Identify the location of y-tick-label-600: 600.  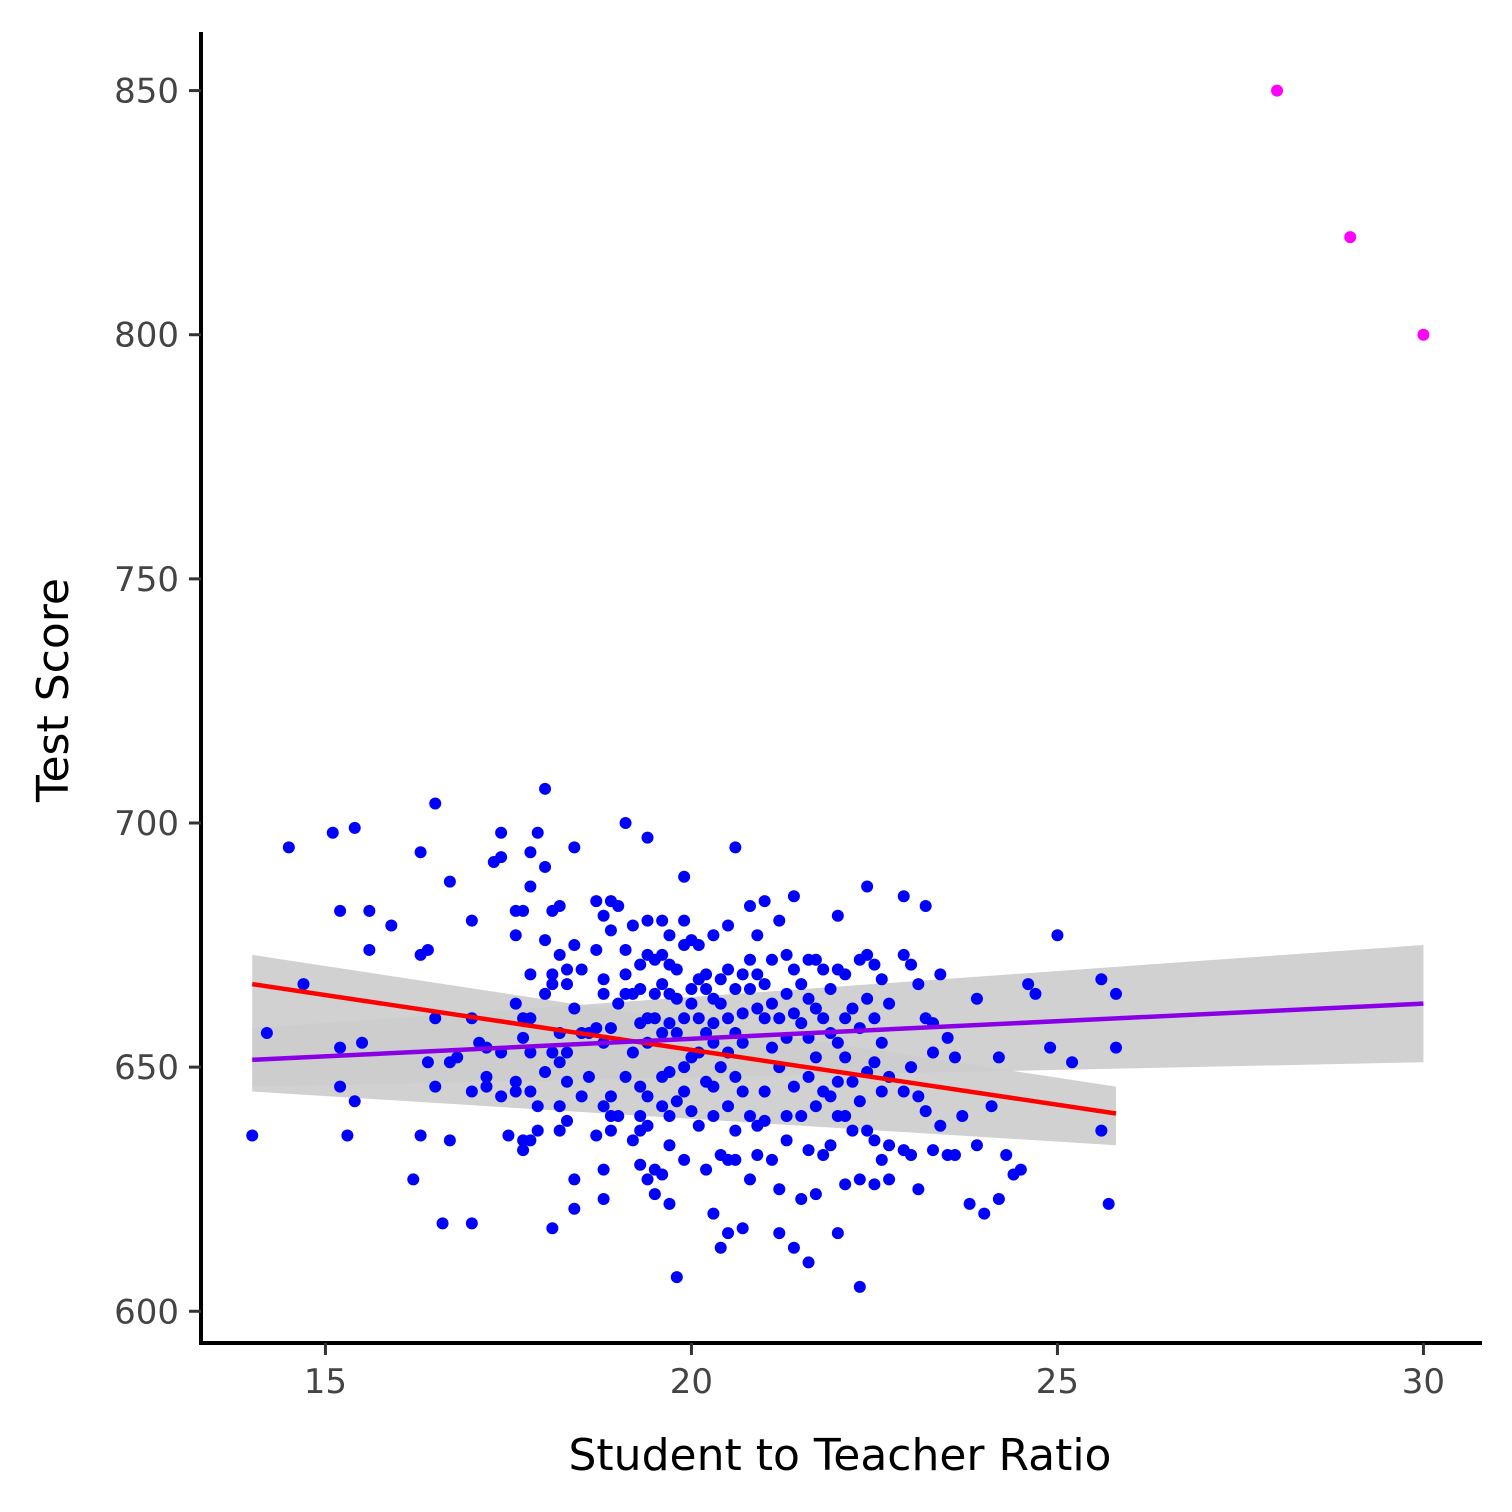
(146, 1312).